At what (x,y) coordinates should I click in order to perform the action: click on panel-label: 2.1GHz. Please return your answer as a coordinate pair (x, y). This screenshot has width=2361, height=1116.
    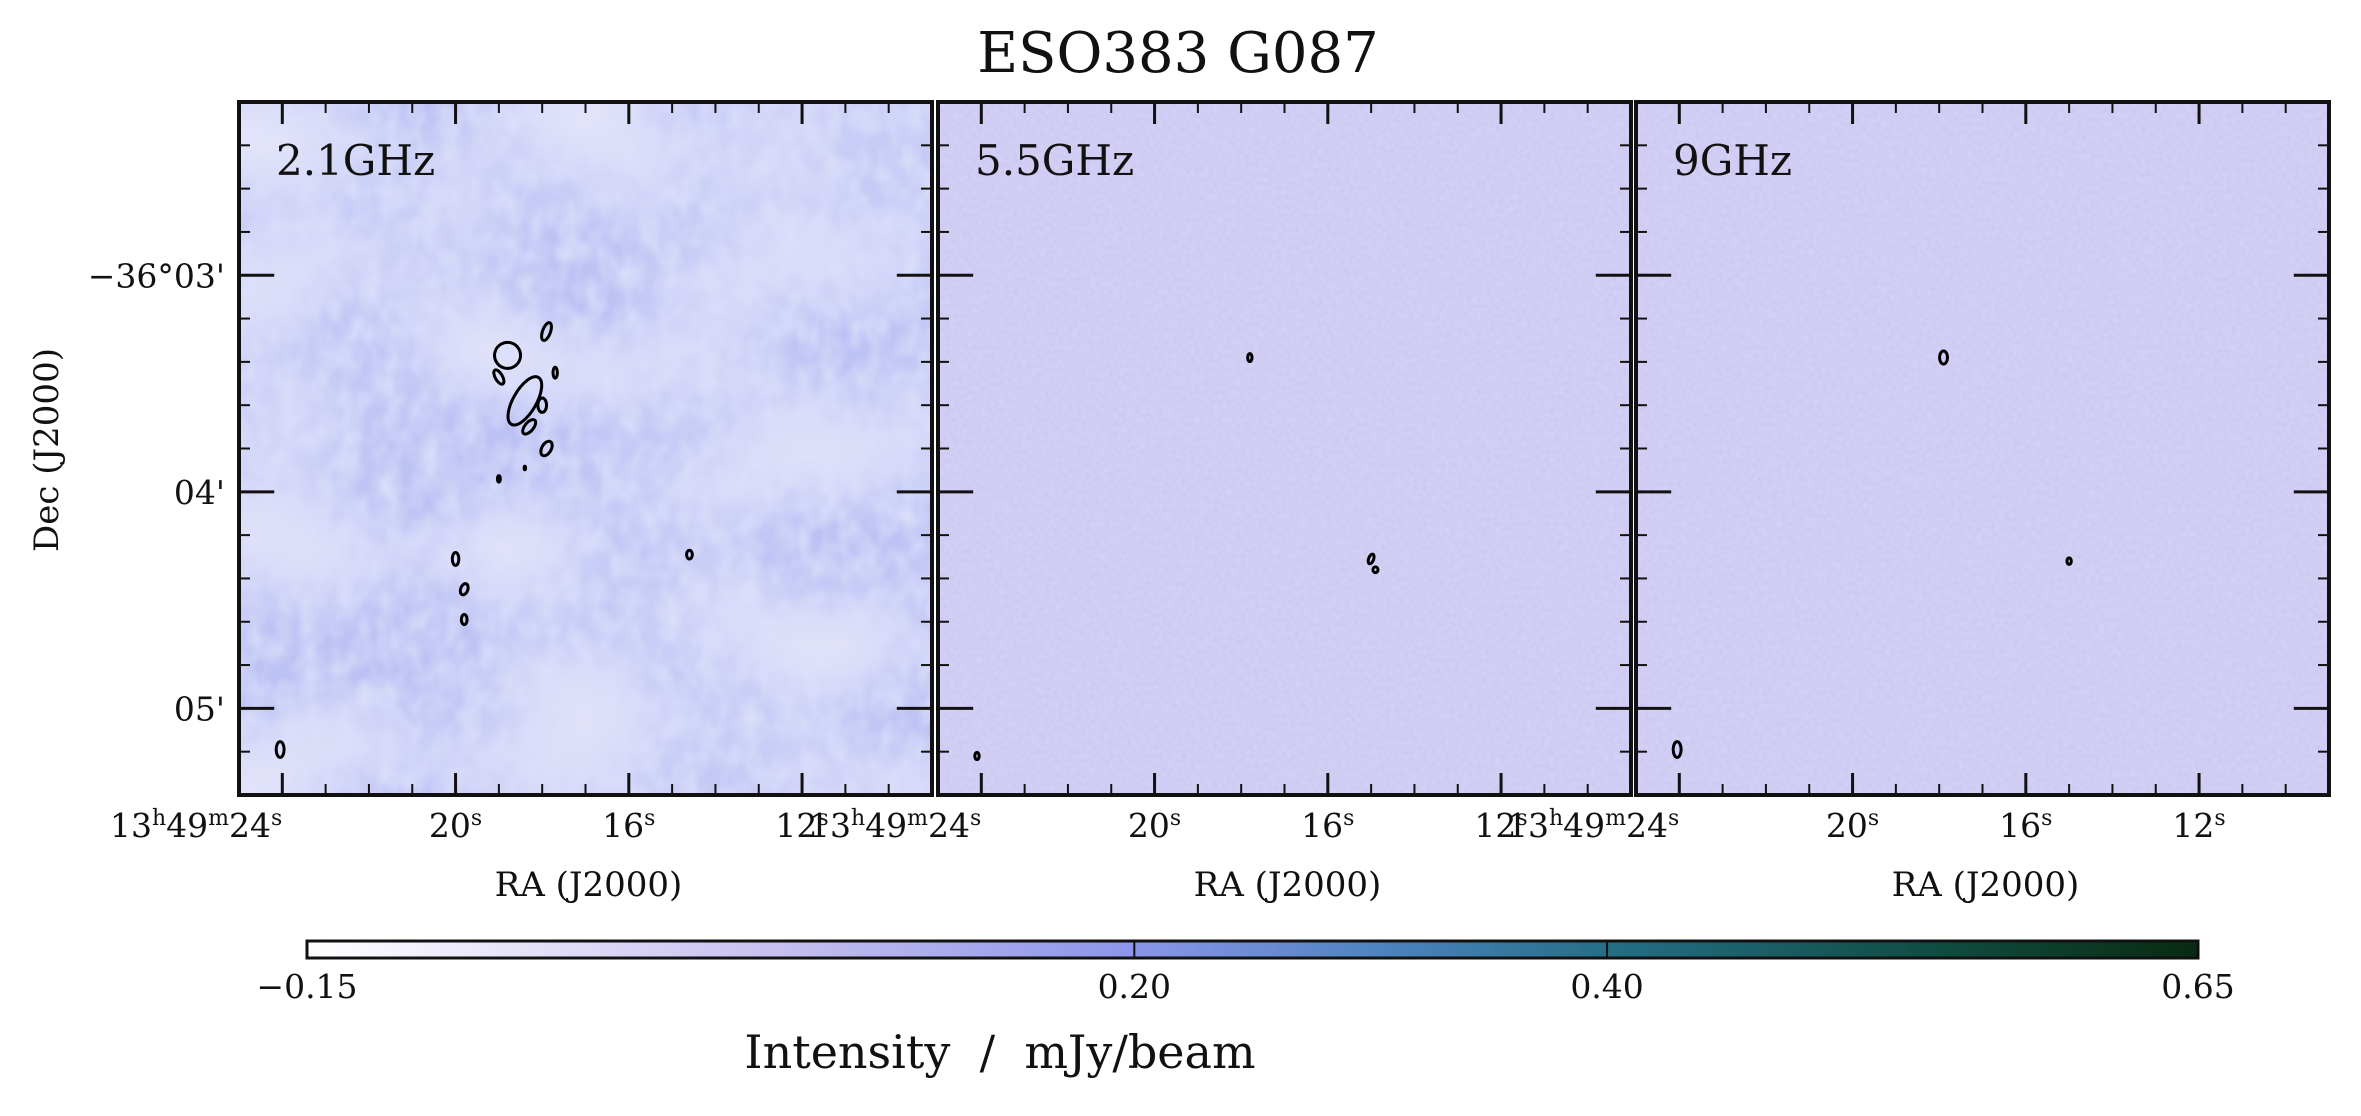
    Looking at the image, I should click on (355, 160).